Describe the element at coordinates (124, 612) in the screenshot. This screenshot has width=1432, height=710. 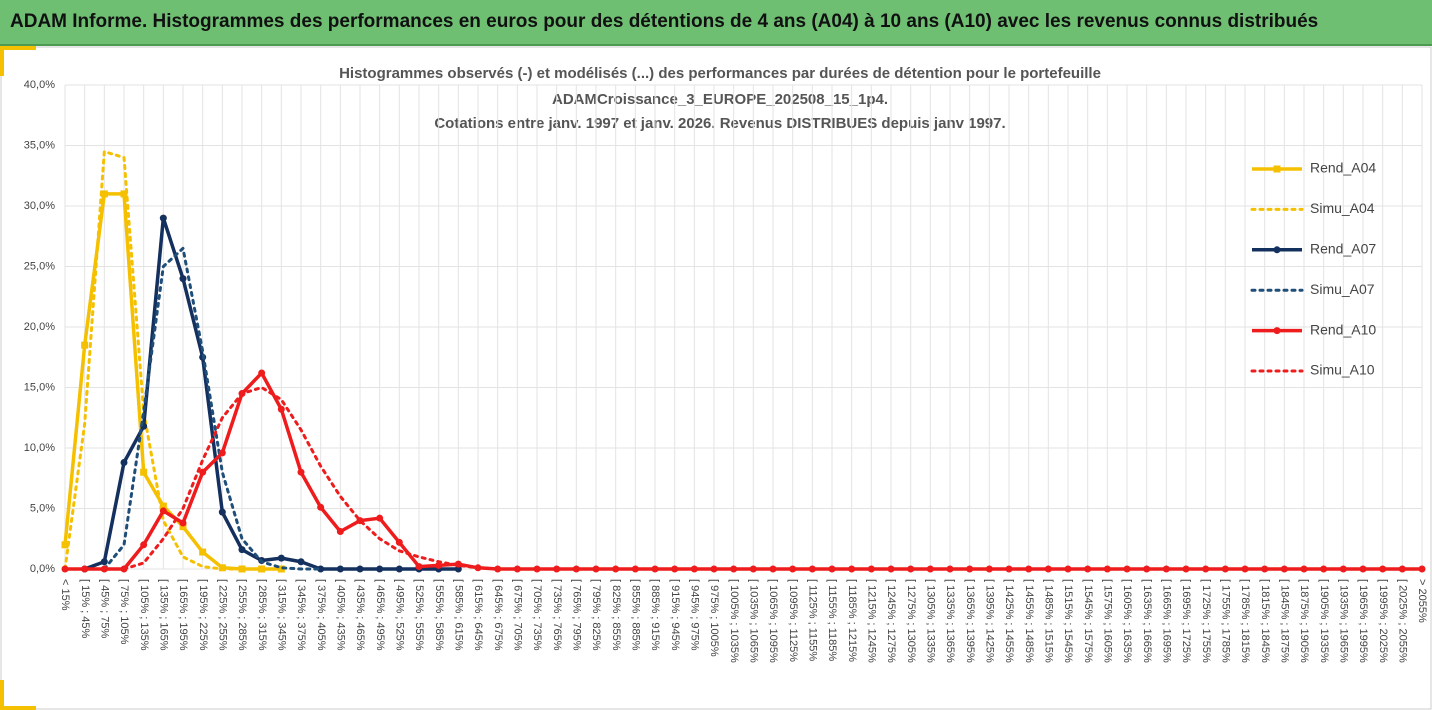
I see `x-tick-label: [ 75% ; 105%` at that location.